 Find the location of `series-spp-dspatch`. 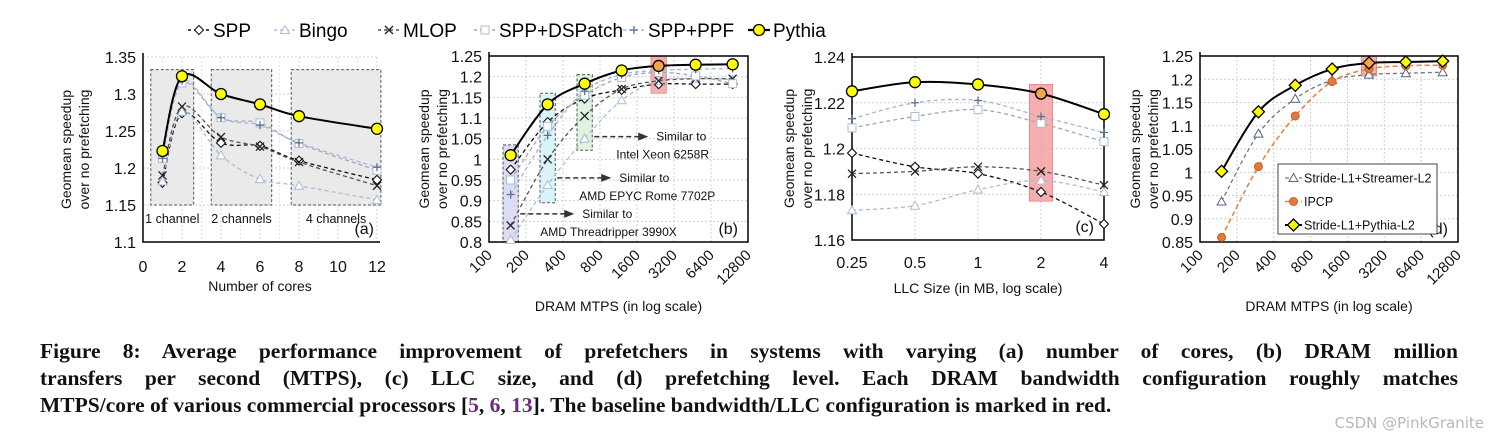

series-spp-dspatch is located at coordinates (978, 126).